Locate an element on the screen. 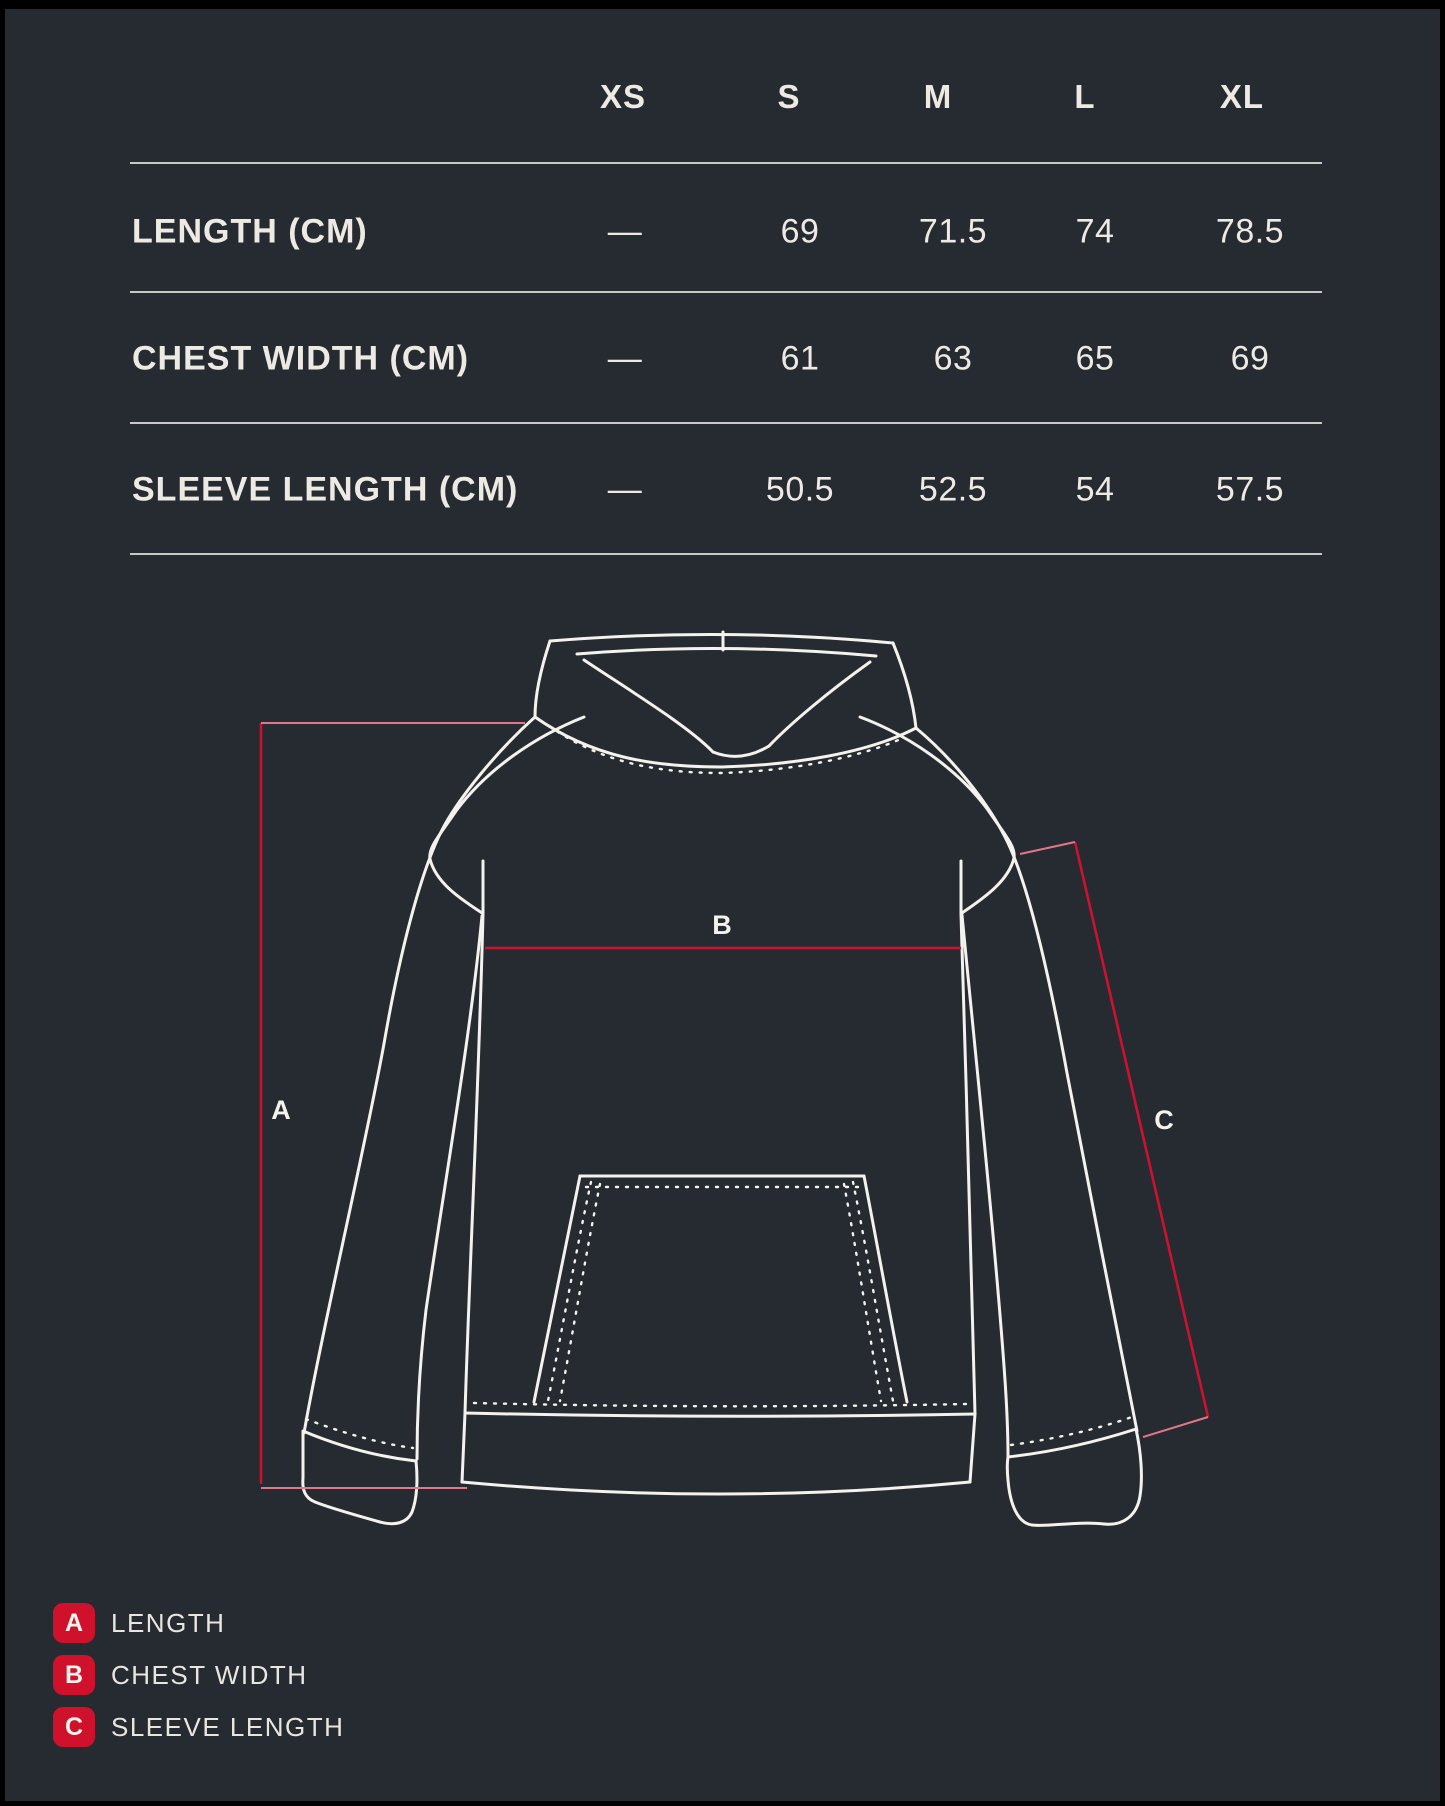 The image size is (1445, 1806). value-length-m: 71.5 is located at coordinates (953, 231).